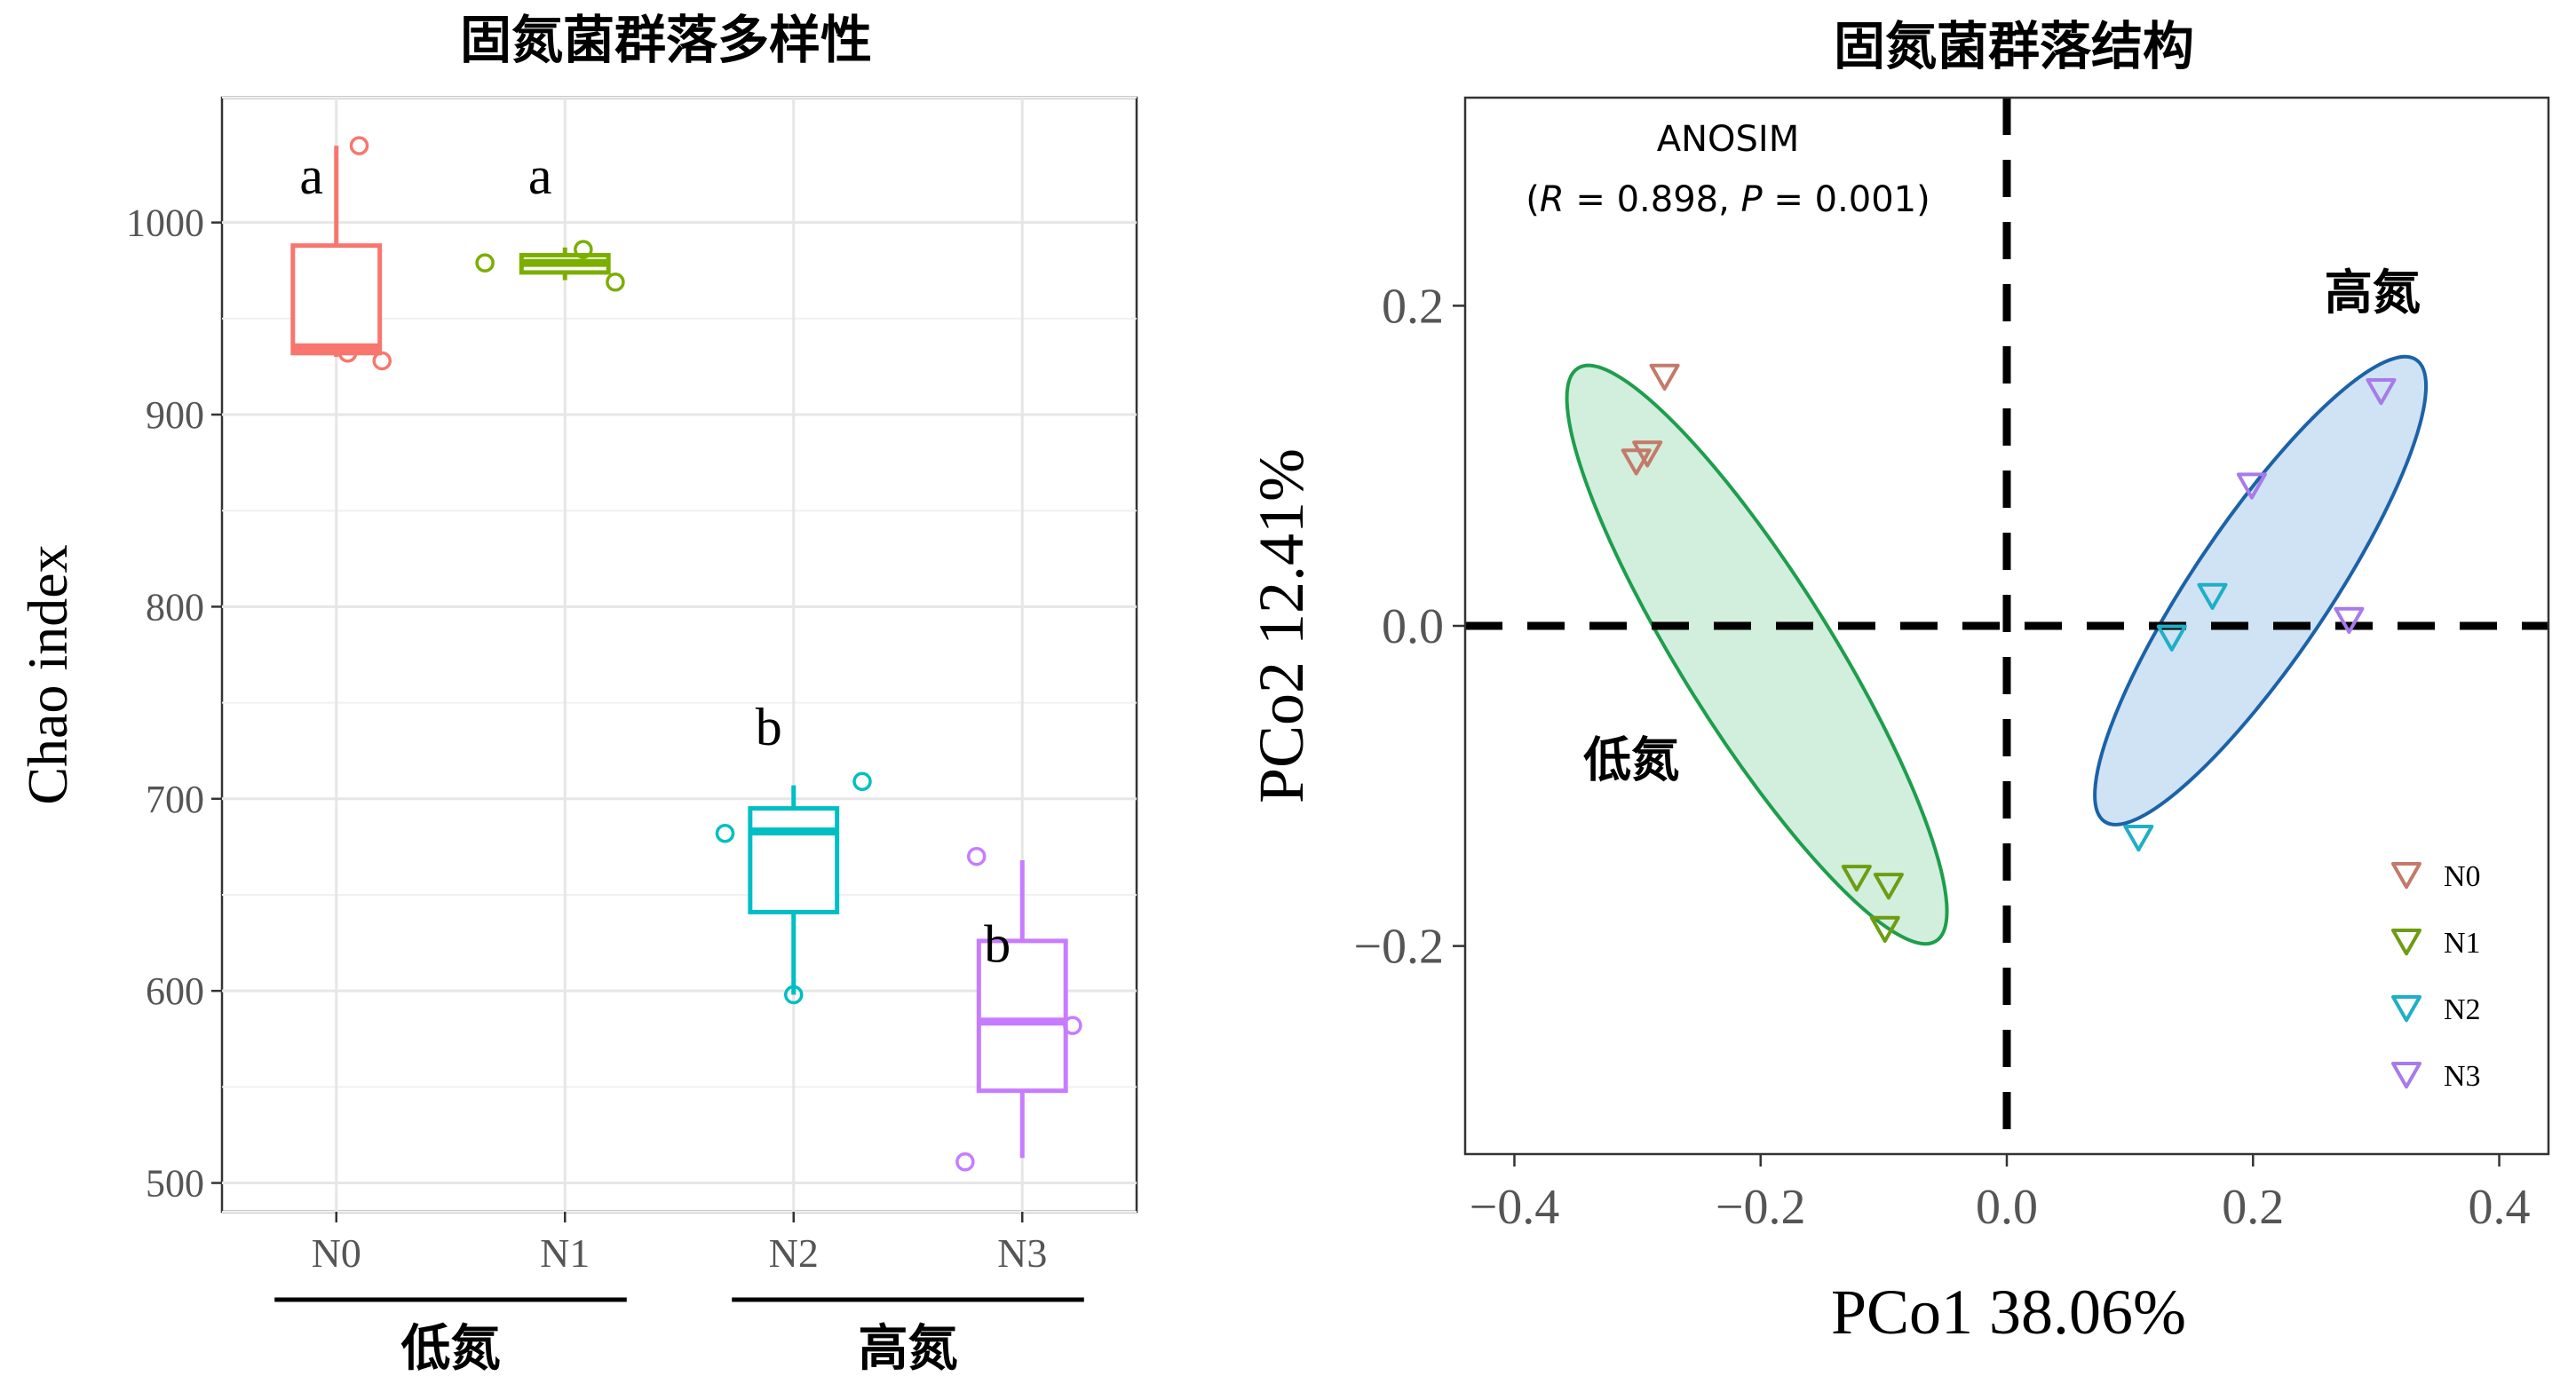 This screenshot has height=1384, width=2576. What do you see at coordinates (2463, 876) in the screenshot?
I see `legend-label-n0: N0` at bounding box center [2463, 876].